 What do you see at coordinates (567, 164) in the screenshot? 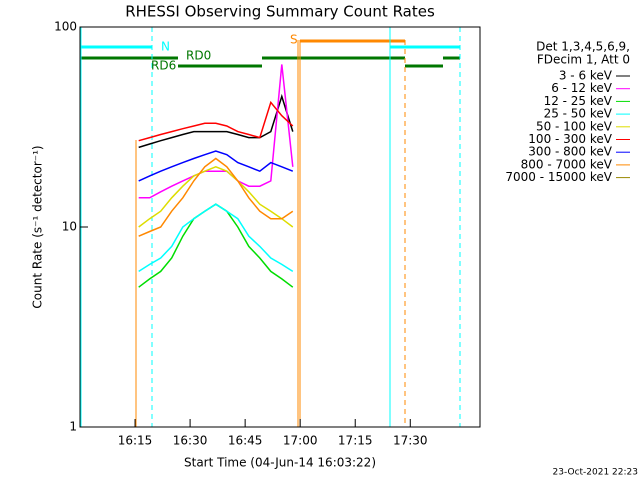
I see `legend-label: 800 - 7000 keV` at bounding box center [567, 164].